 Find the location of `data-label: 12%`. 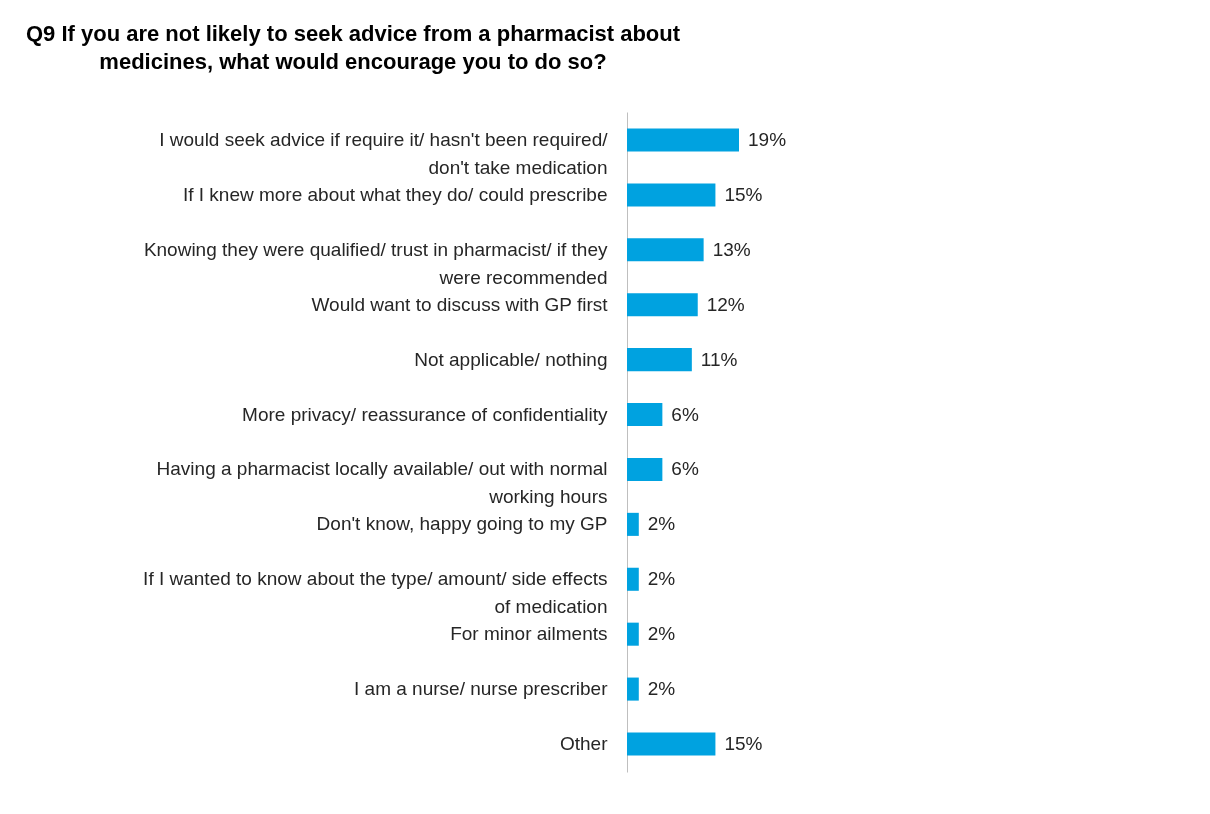

data-label: 12% is located at coordinates (725, 304).